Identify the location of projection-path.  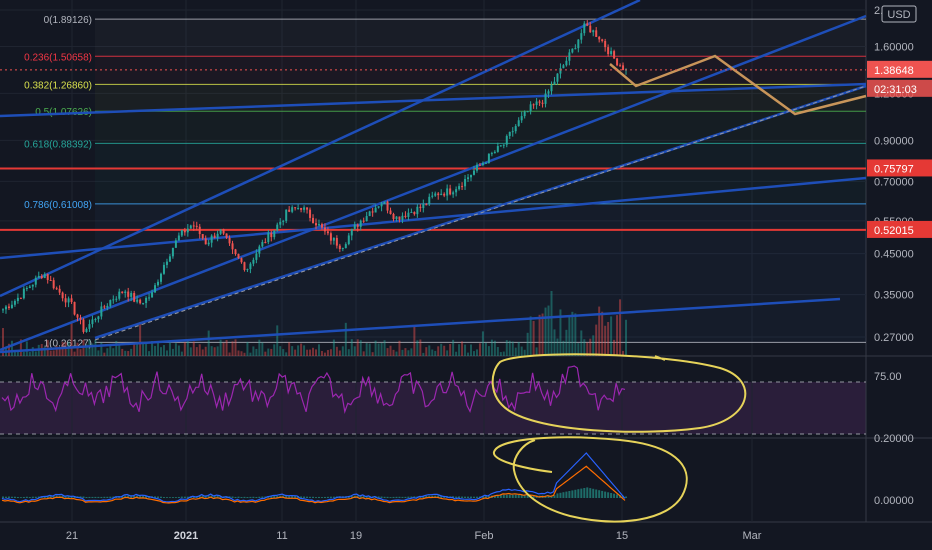
(738, 85).